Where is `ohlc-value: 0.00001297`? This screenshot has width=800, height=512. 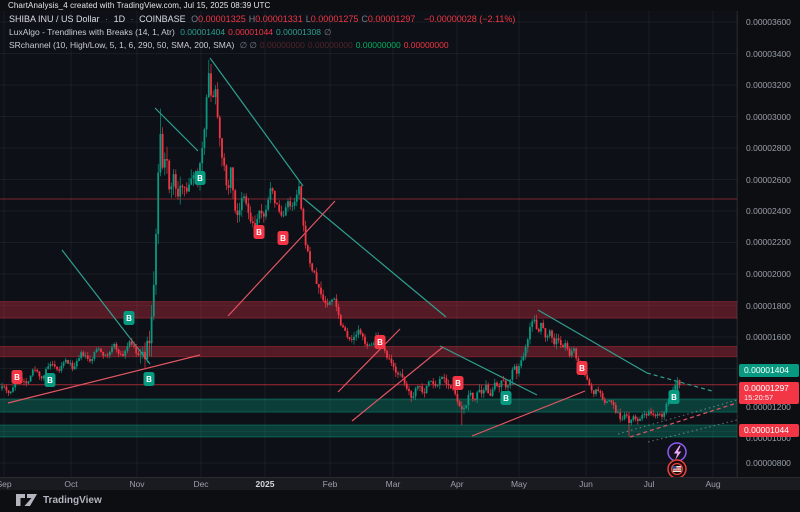 ohlc-value: 0.00001297 is located at coordinates (391, 19).